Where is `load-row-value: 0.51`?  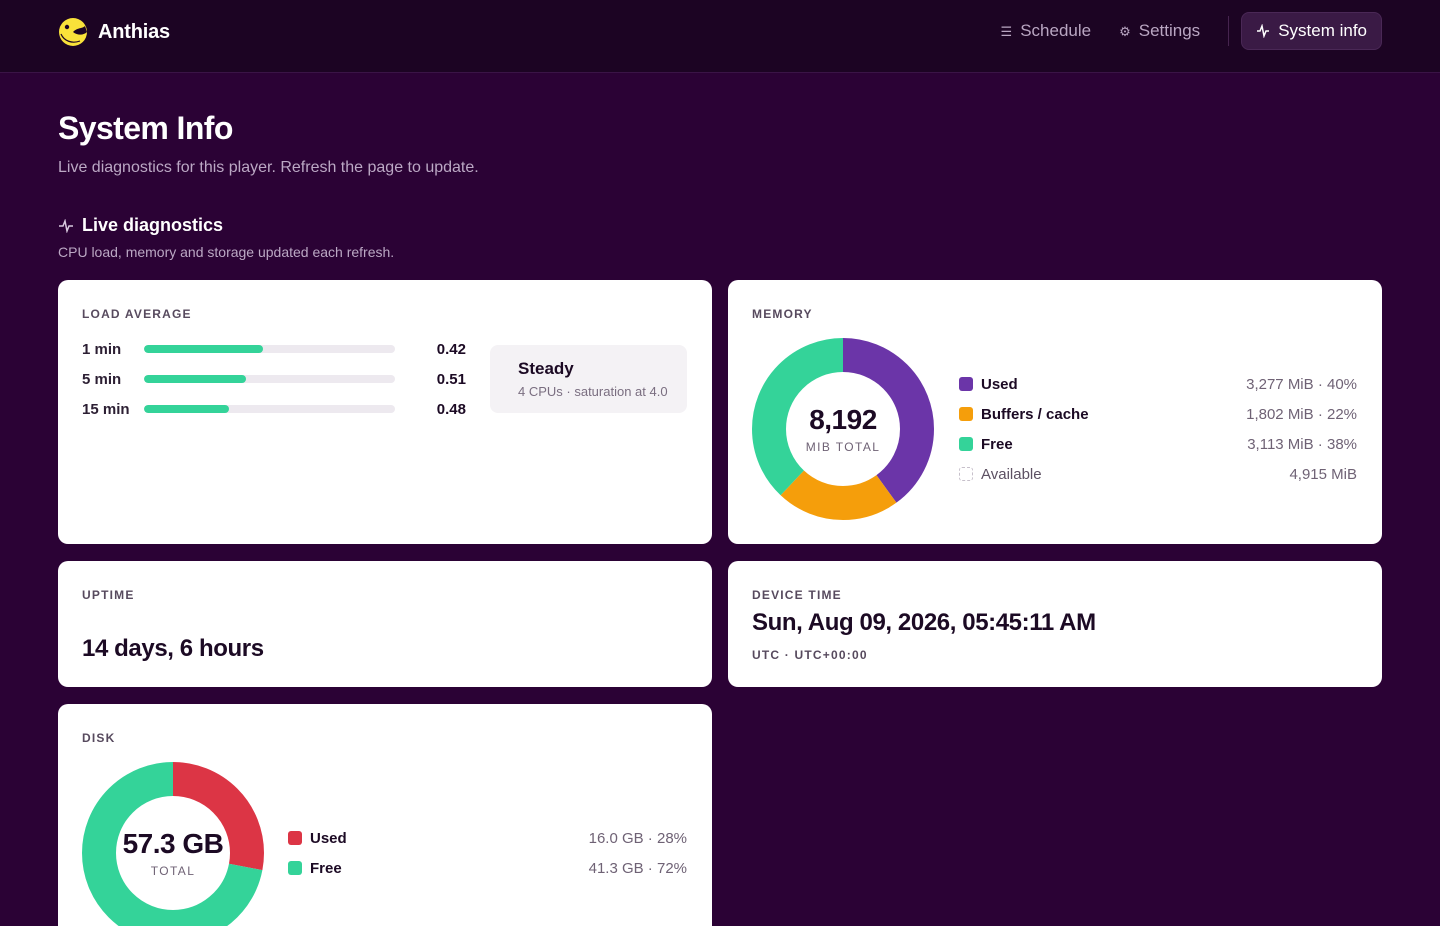
load-row-value: 0.51 is located at coordinates (451, 379).